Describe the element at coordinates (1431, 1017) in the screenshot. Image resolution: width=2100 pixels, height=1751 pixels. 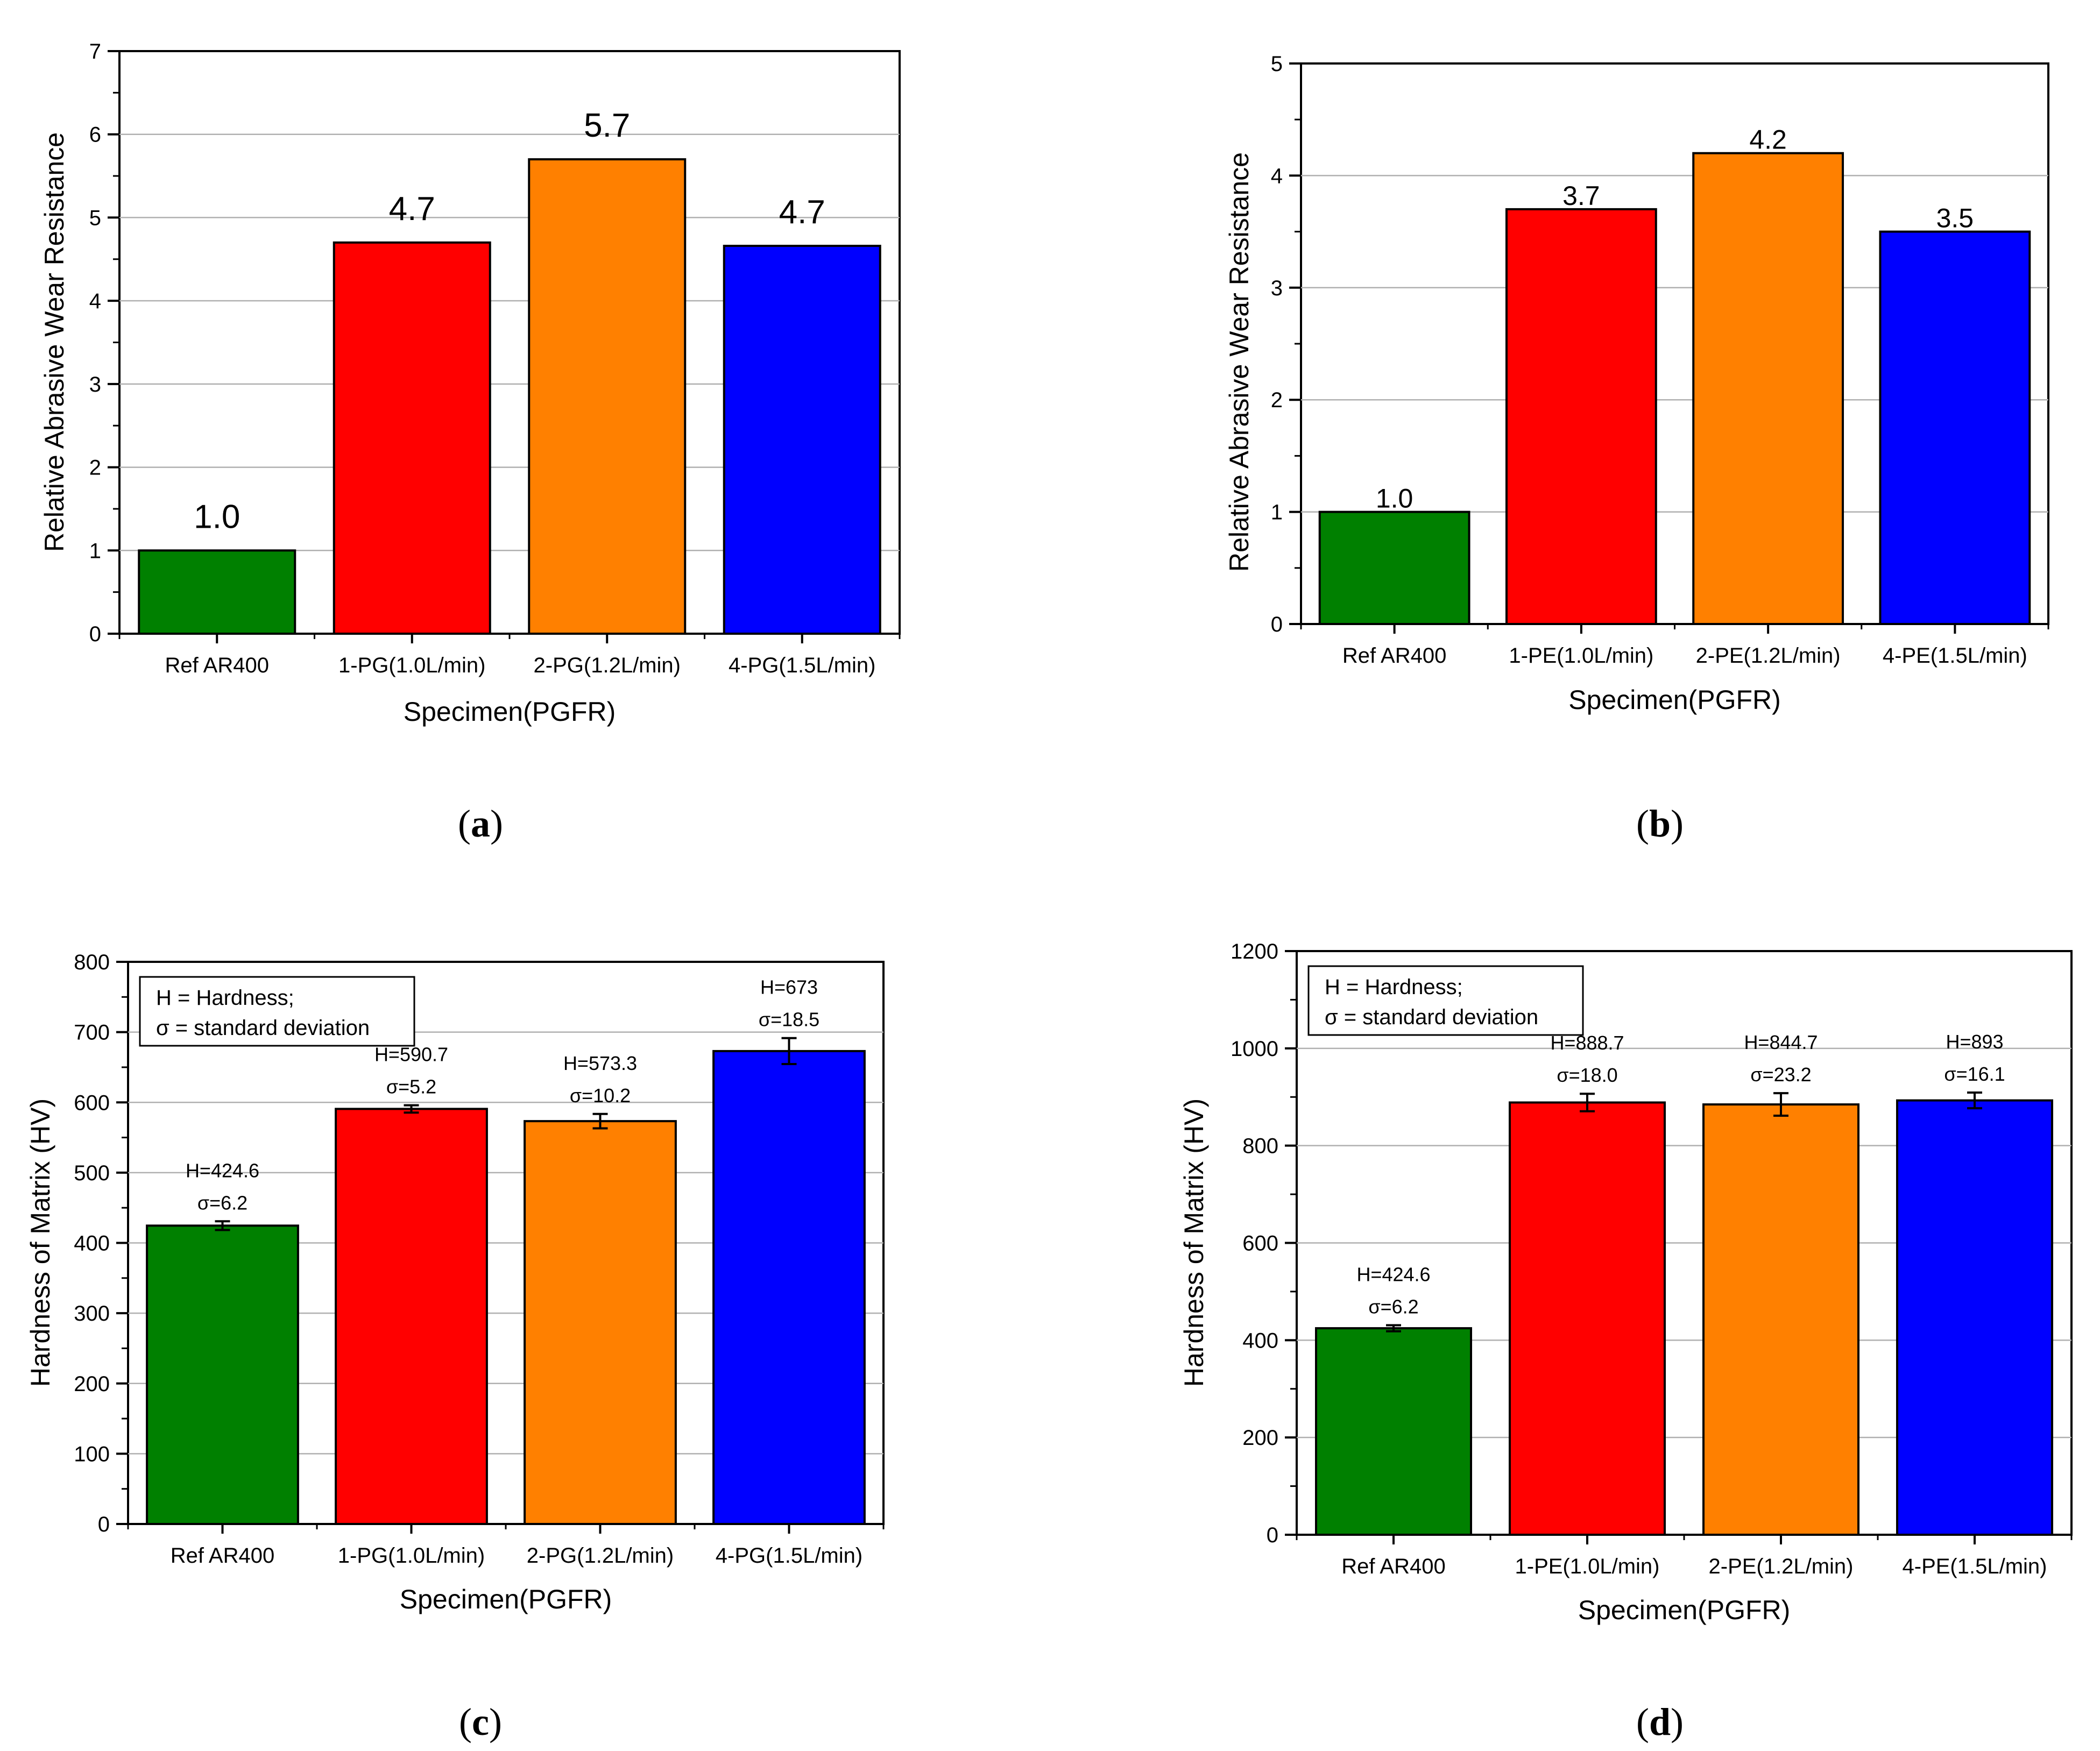
I see `legend-entry: σ = standard deviation` at that location.